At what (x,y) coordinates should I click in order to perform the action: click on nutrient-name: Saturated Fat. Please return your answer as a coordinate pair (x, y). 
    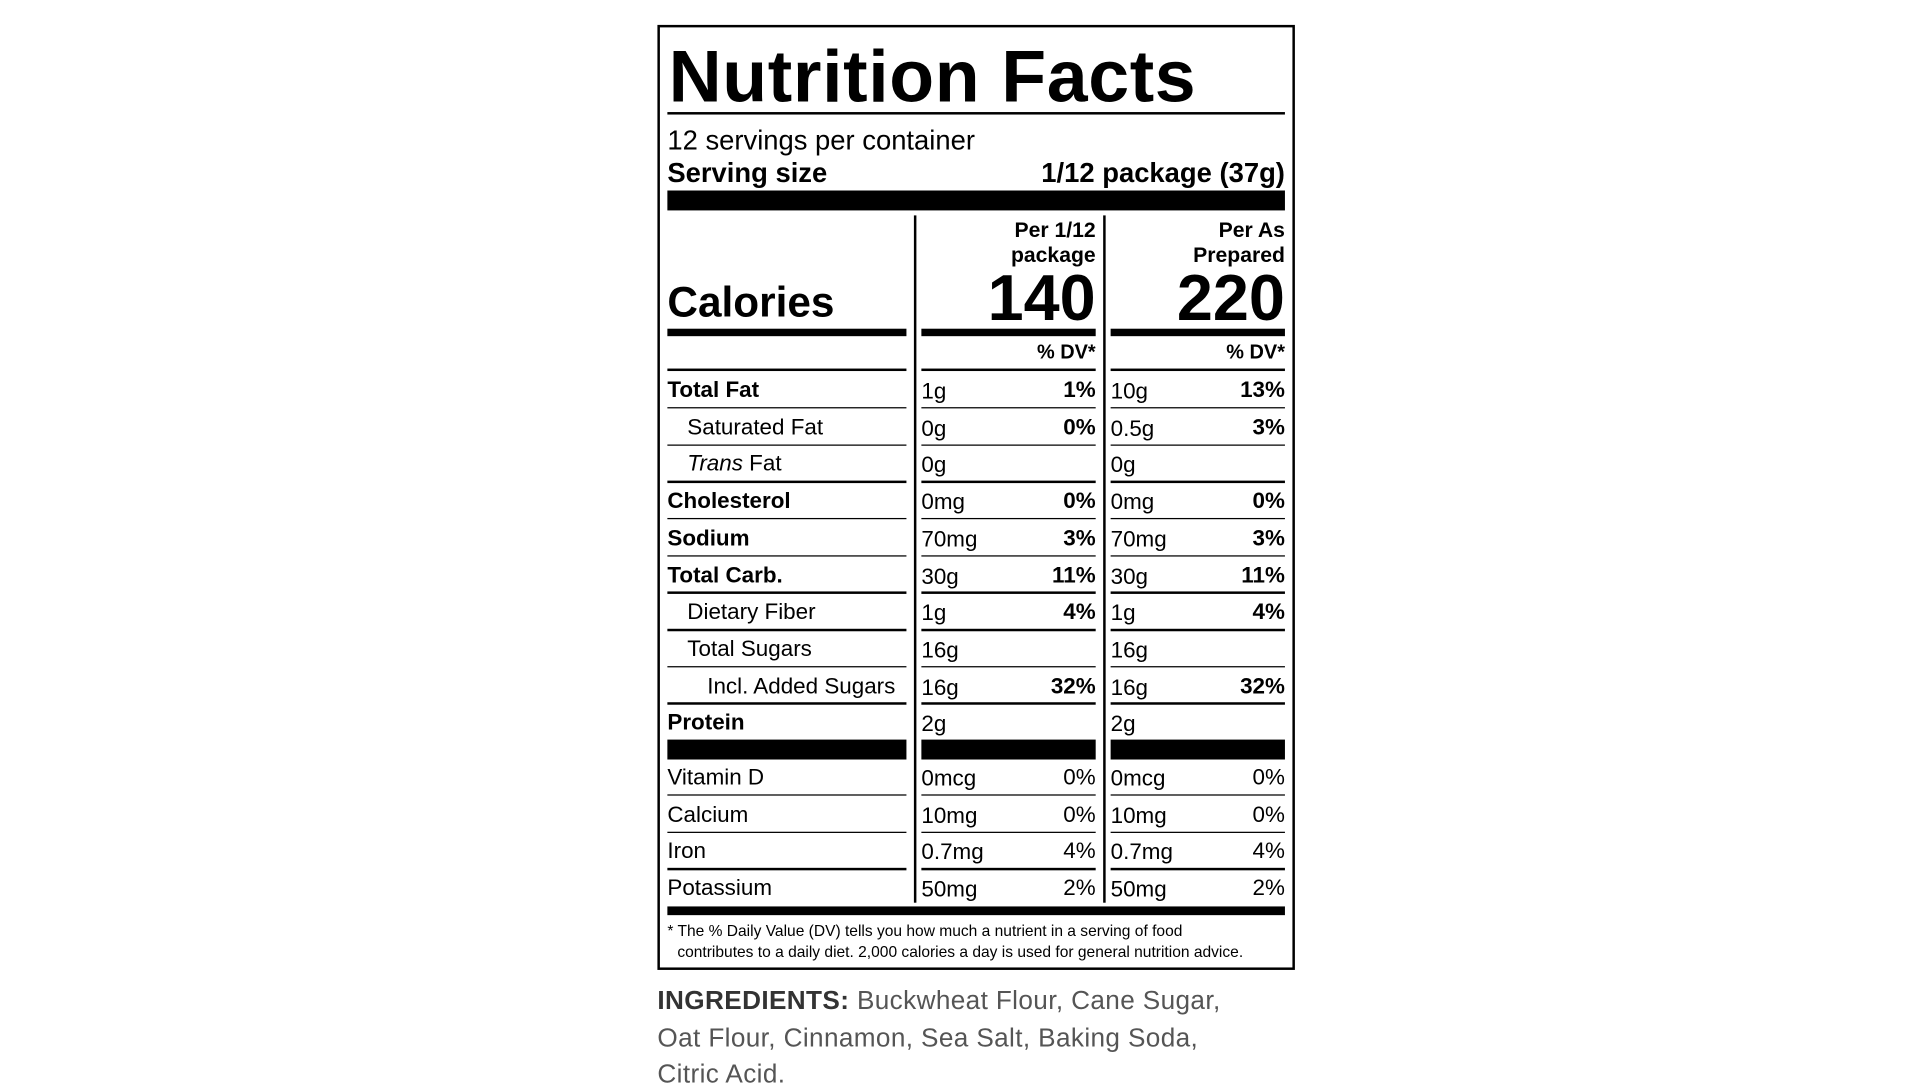
    Looking at the image, I should click on (755, 426).